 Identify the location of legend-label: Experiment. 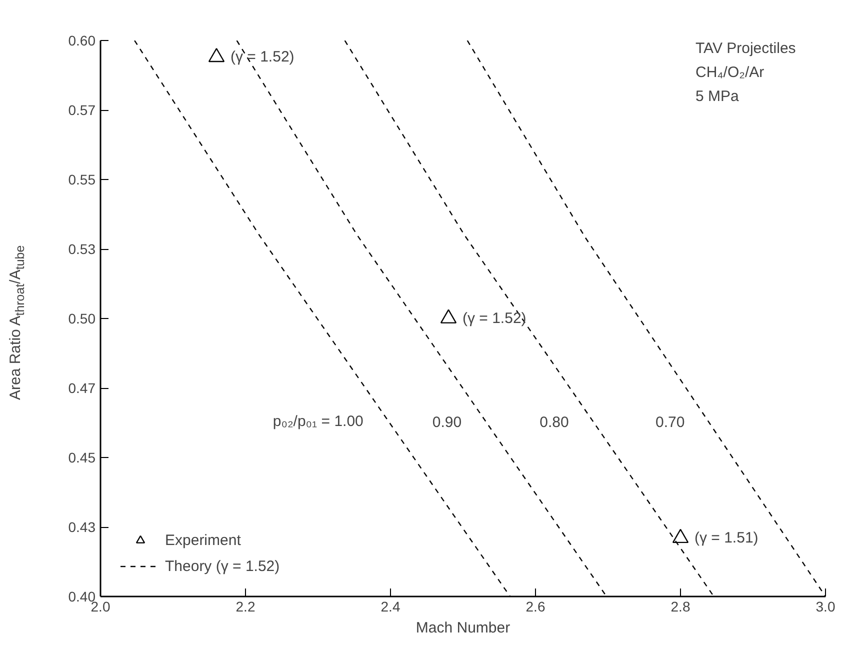
(203, 540).